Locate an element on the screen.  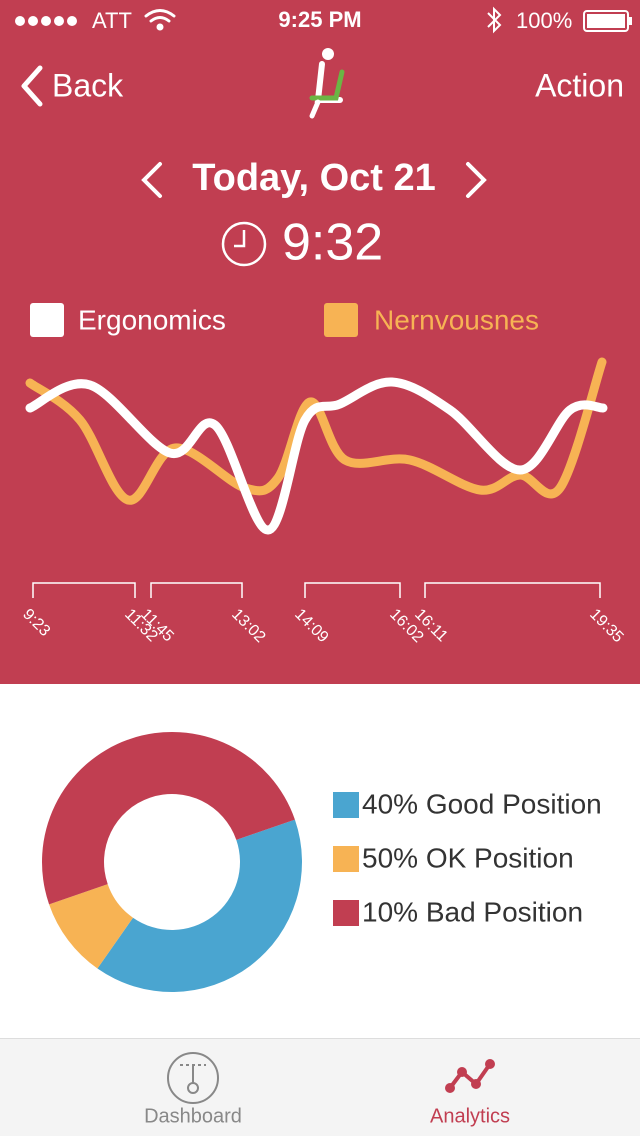
legend-label: Ergonomics is located at coordinates (152, 319).